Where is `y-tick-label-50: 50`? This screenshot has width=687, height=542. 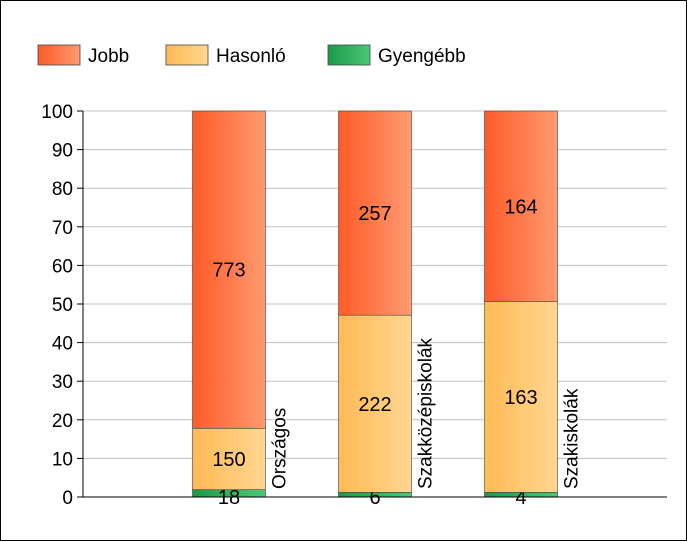
y-tick-label-50: 50 is located at coordinates (62, 305).